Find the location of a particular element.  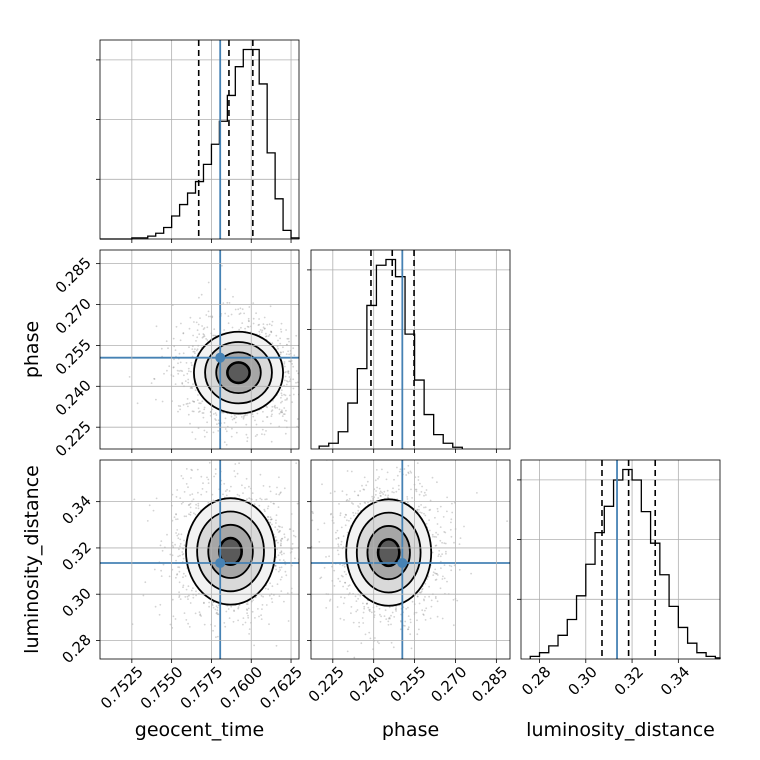

panel-frame is located at coordinates (199, 139).